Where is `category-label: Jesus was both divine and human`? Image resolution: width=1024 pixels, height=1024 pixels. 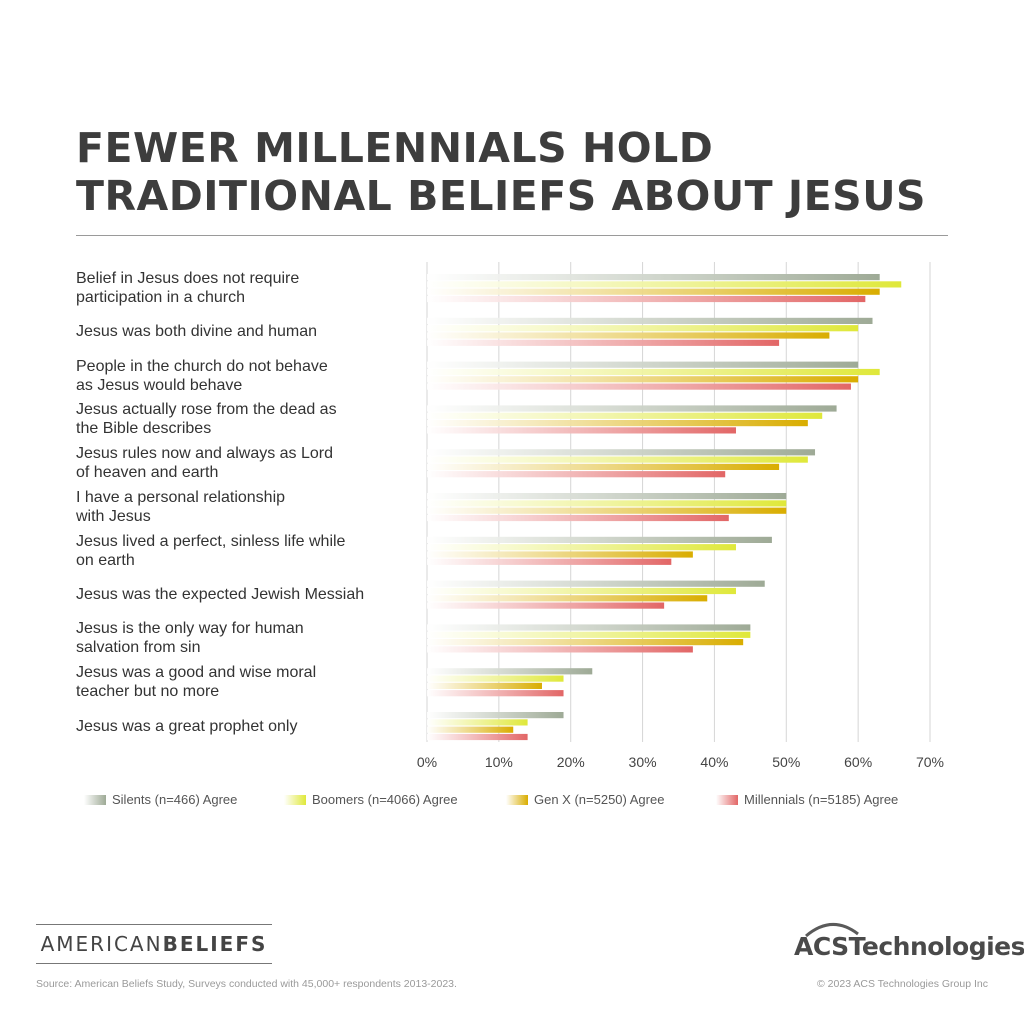
category-label: Jesus was both divine and human is located at coordinates (197, 332).